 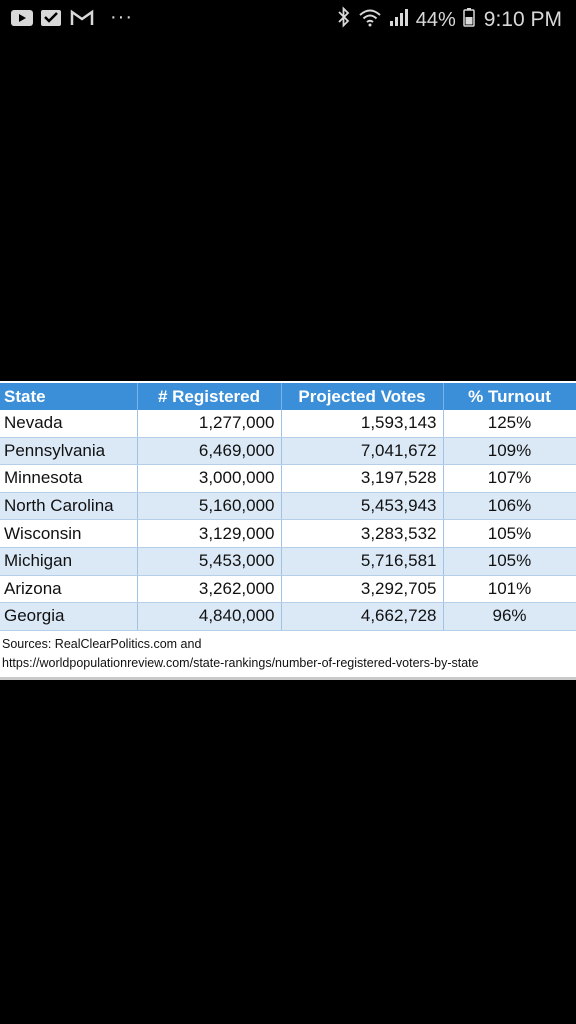 What do you see at coordinates (69, 589) in the screenshot?
I see `cell-state: Arizona` at bounding box center [69, 589].